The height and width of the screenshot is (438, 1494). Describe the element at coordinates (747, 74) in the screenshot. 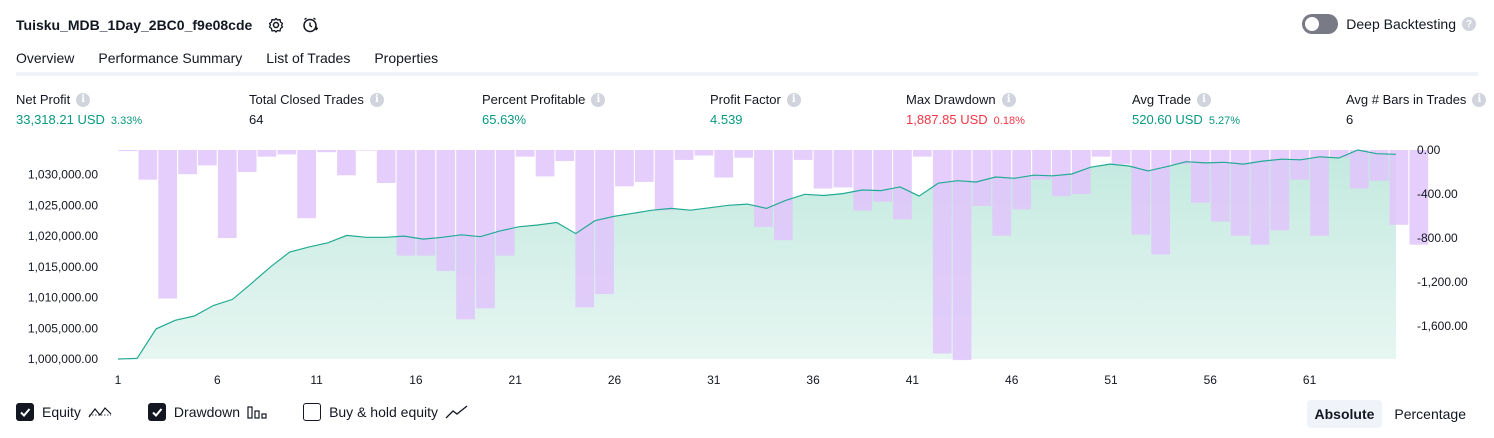

I see `tab-divider` at that location.